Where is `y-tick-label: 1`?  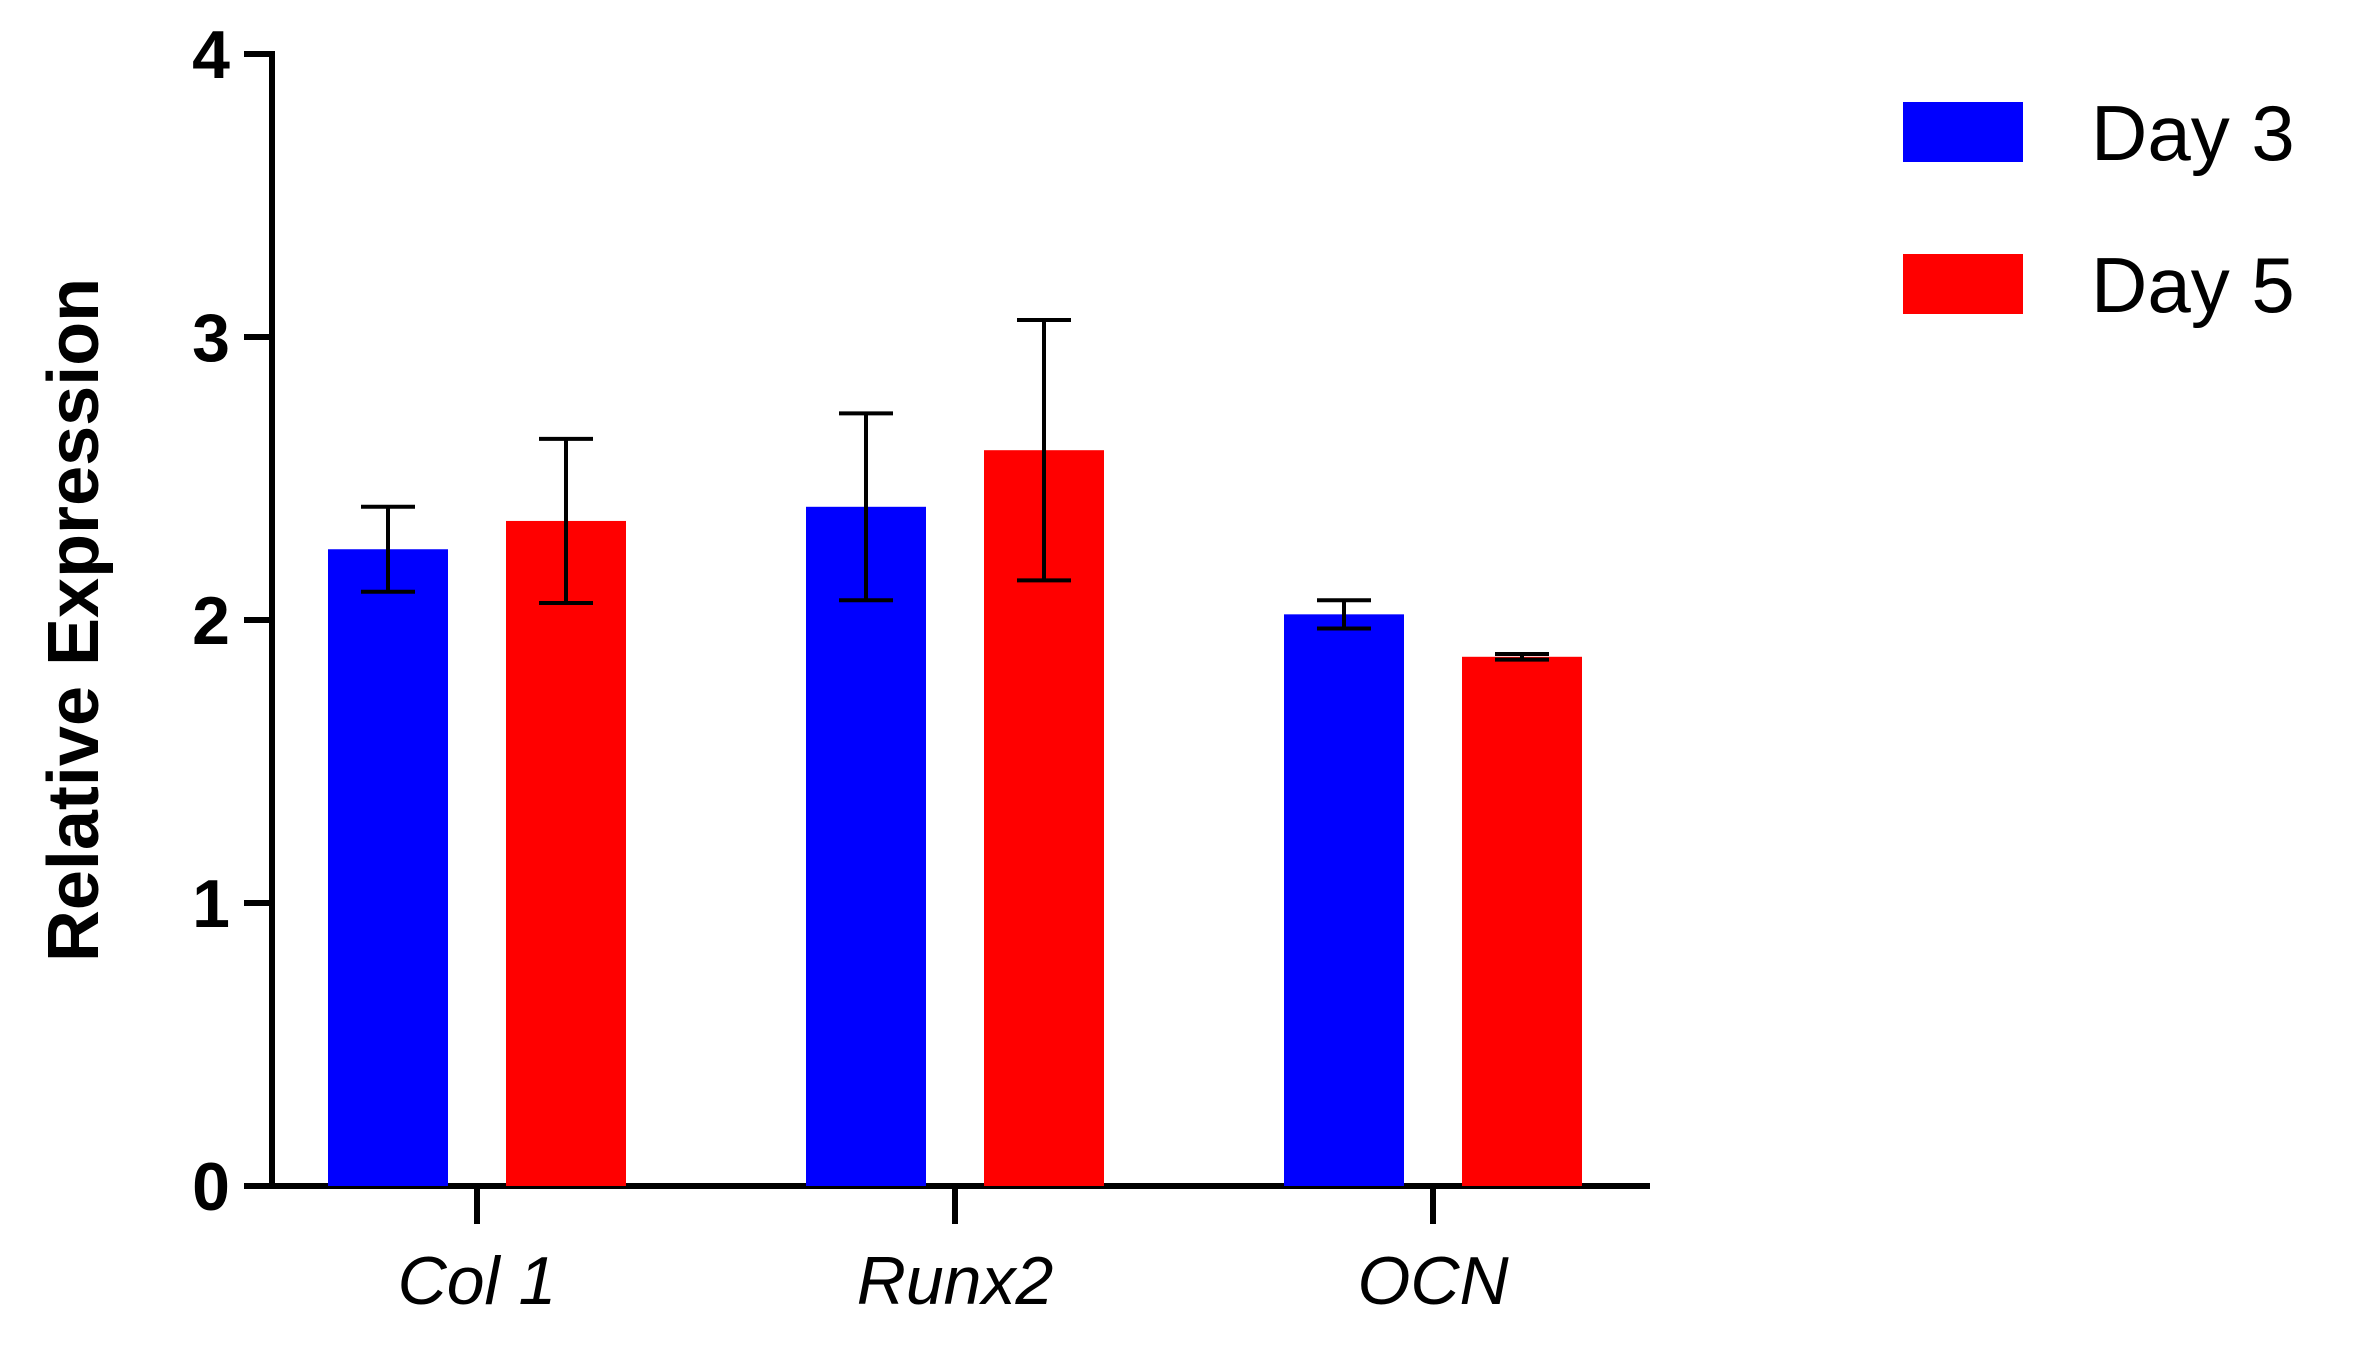 y-tick-label: 1 is located at coordinates (211, 904).